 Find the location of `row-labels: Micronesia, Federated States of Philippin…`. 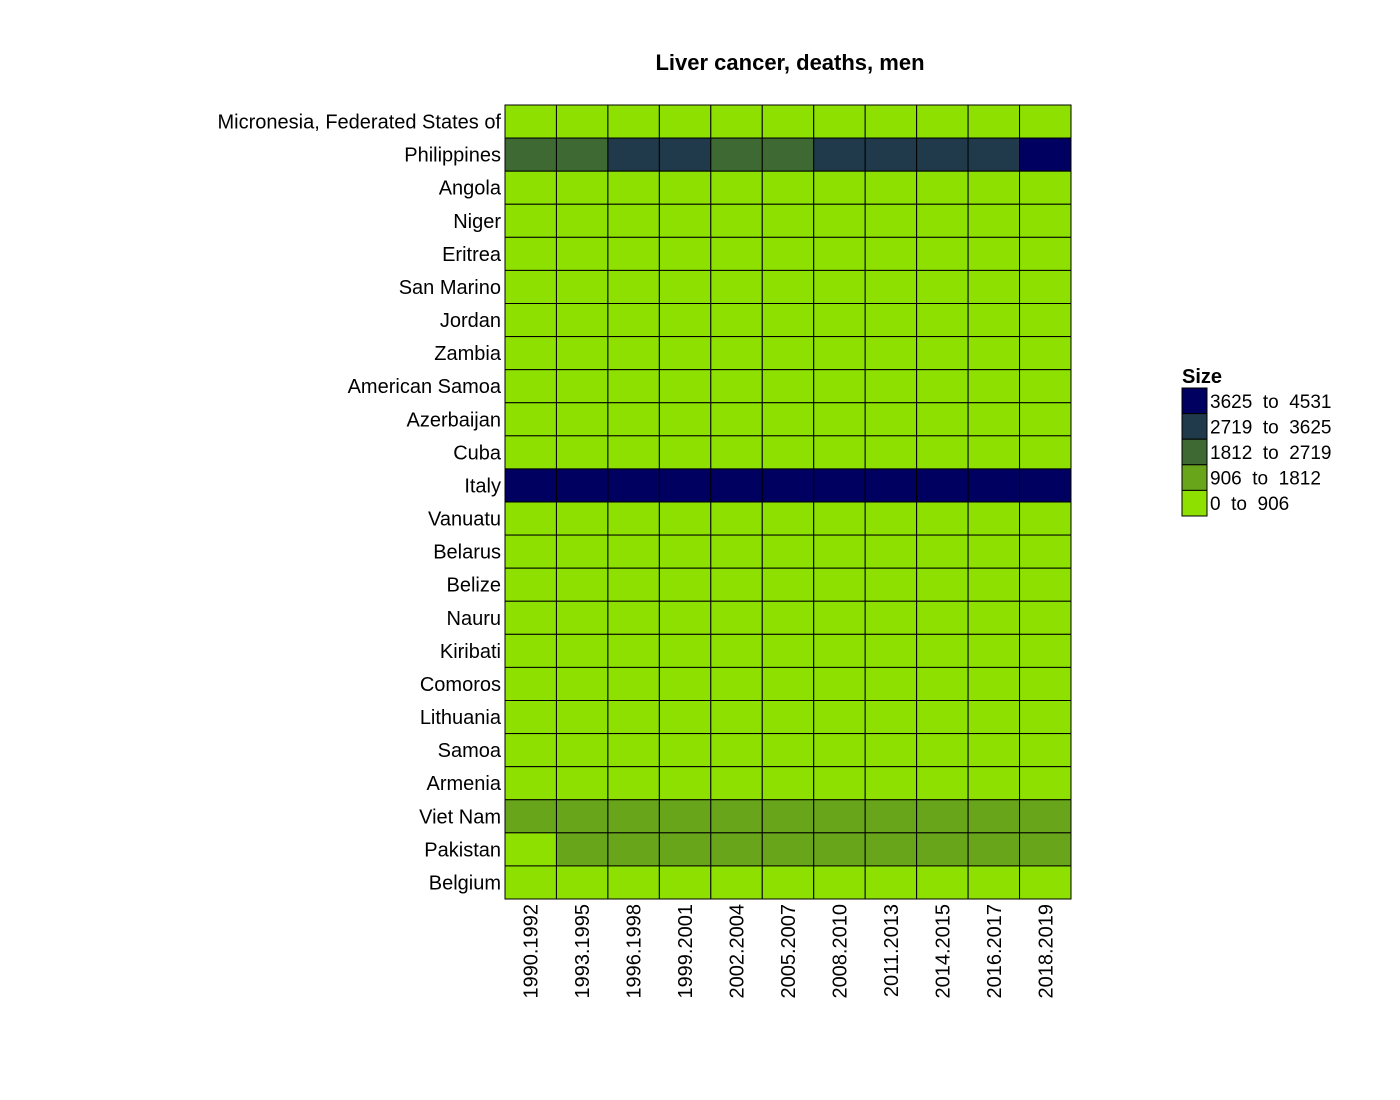

row-labels: Micronesia, Federated States of Philippin… is located at coordinates (360, 503).